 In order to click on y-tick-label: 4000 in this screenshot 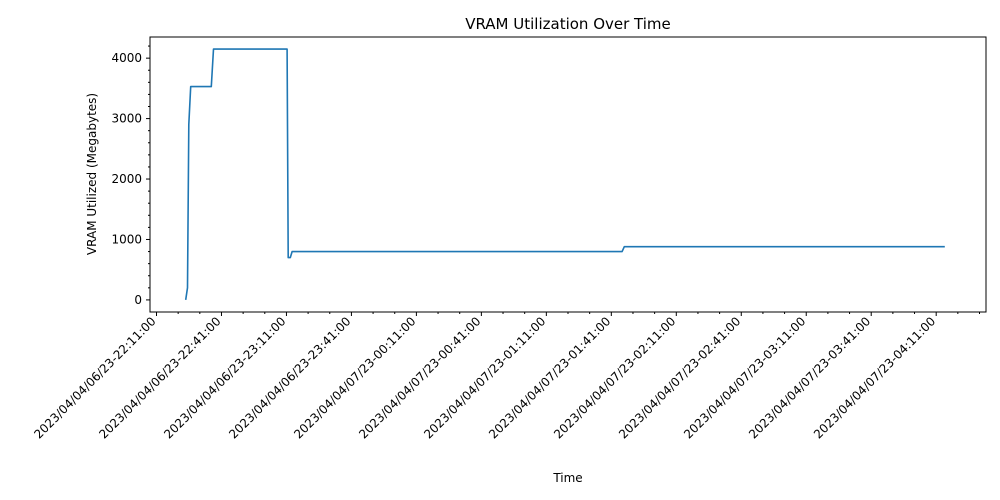, I will do `click(126, 58)`.